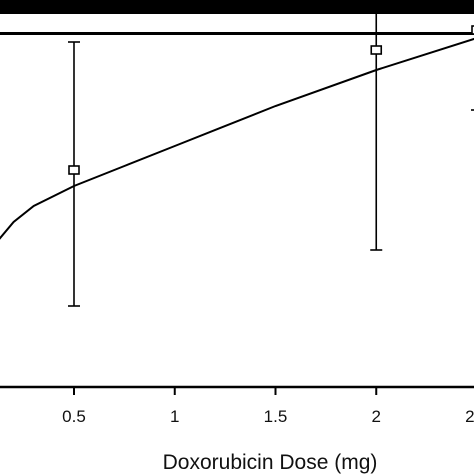  What do you see at coordinates (270, 462) in the screenshot?
I see `x-axis-label: Doxorubicin Dose (mg)` at bounding box center [270, 462].